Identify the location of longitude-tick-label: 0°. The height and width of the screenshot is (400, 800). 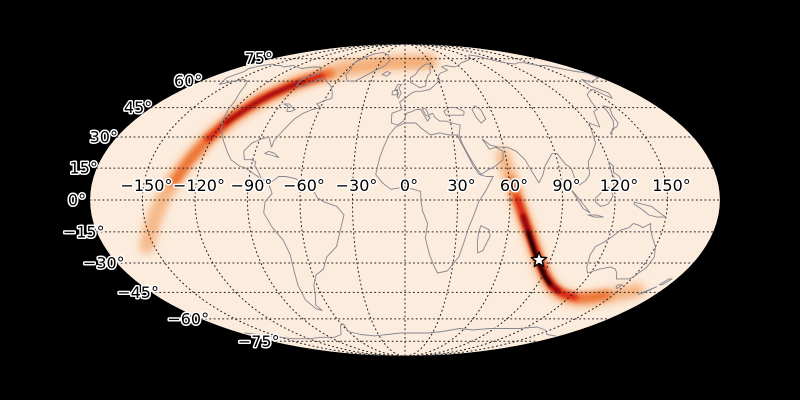
(409, 185).